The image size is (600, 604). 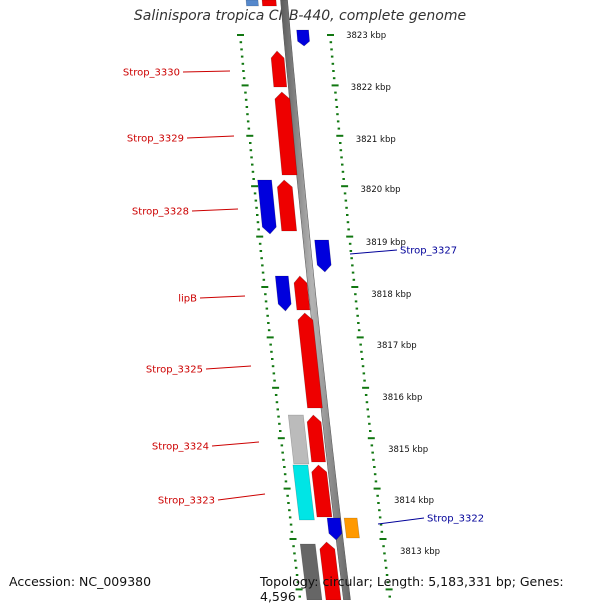 What do you see at coordinates (174, 370) in the screenshot?
I see `gene-label: Strop_3325` at bounding box center [174, 370].